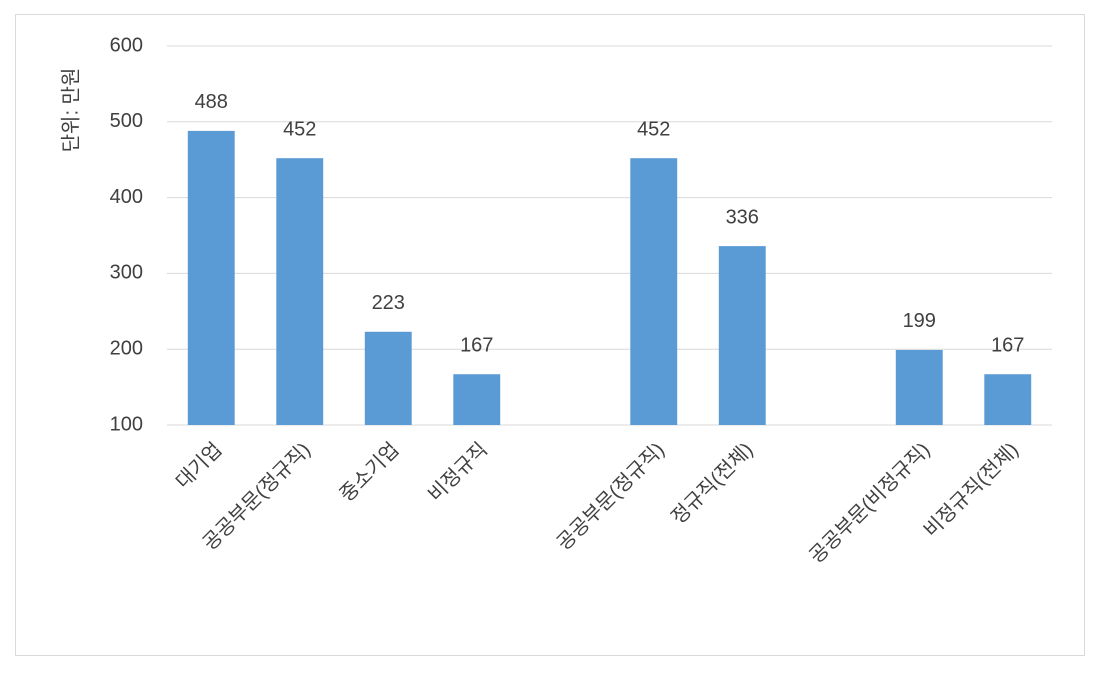  What do you see at coordinates (126, 348) in the screenshot?
I see `y-tick-label: 200` at bounding box center [126, 348].